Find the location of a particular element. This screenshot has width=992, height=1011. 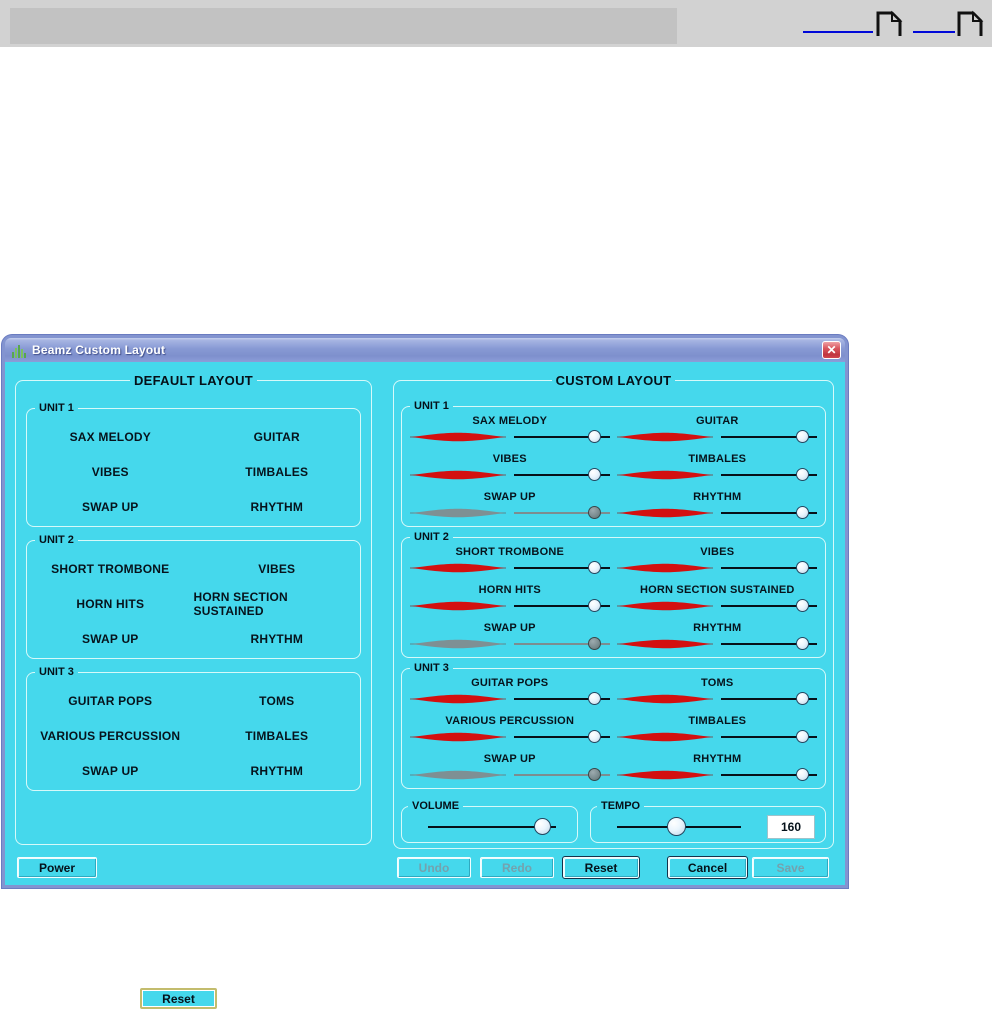

tempo-value-box: 160 is located at coordinates (791, 827).